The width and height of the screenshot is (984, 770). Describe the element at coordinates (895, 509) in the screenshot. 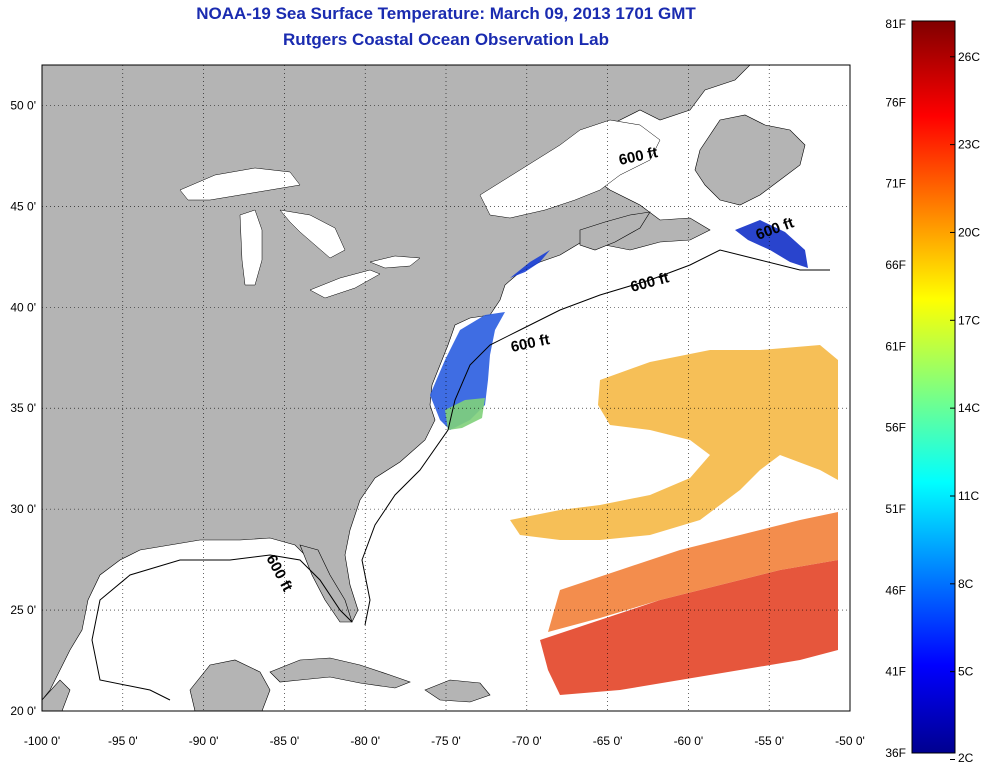

I see `colorbar-f-label: 51F` at that location.